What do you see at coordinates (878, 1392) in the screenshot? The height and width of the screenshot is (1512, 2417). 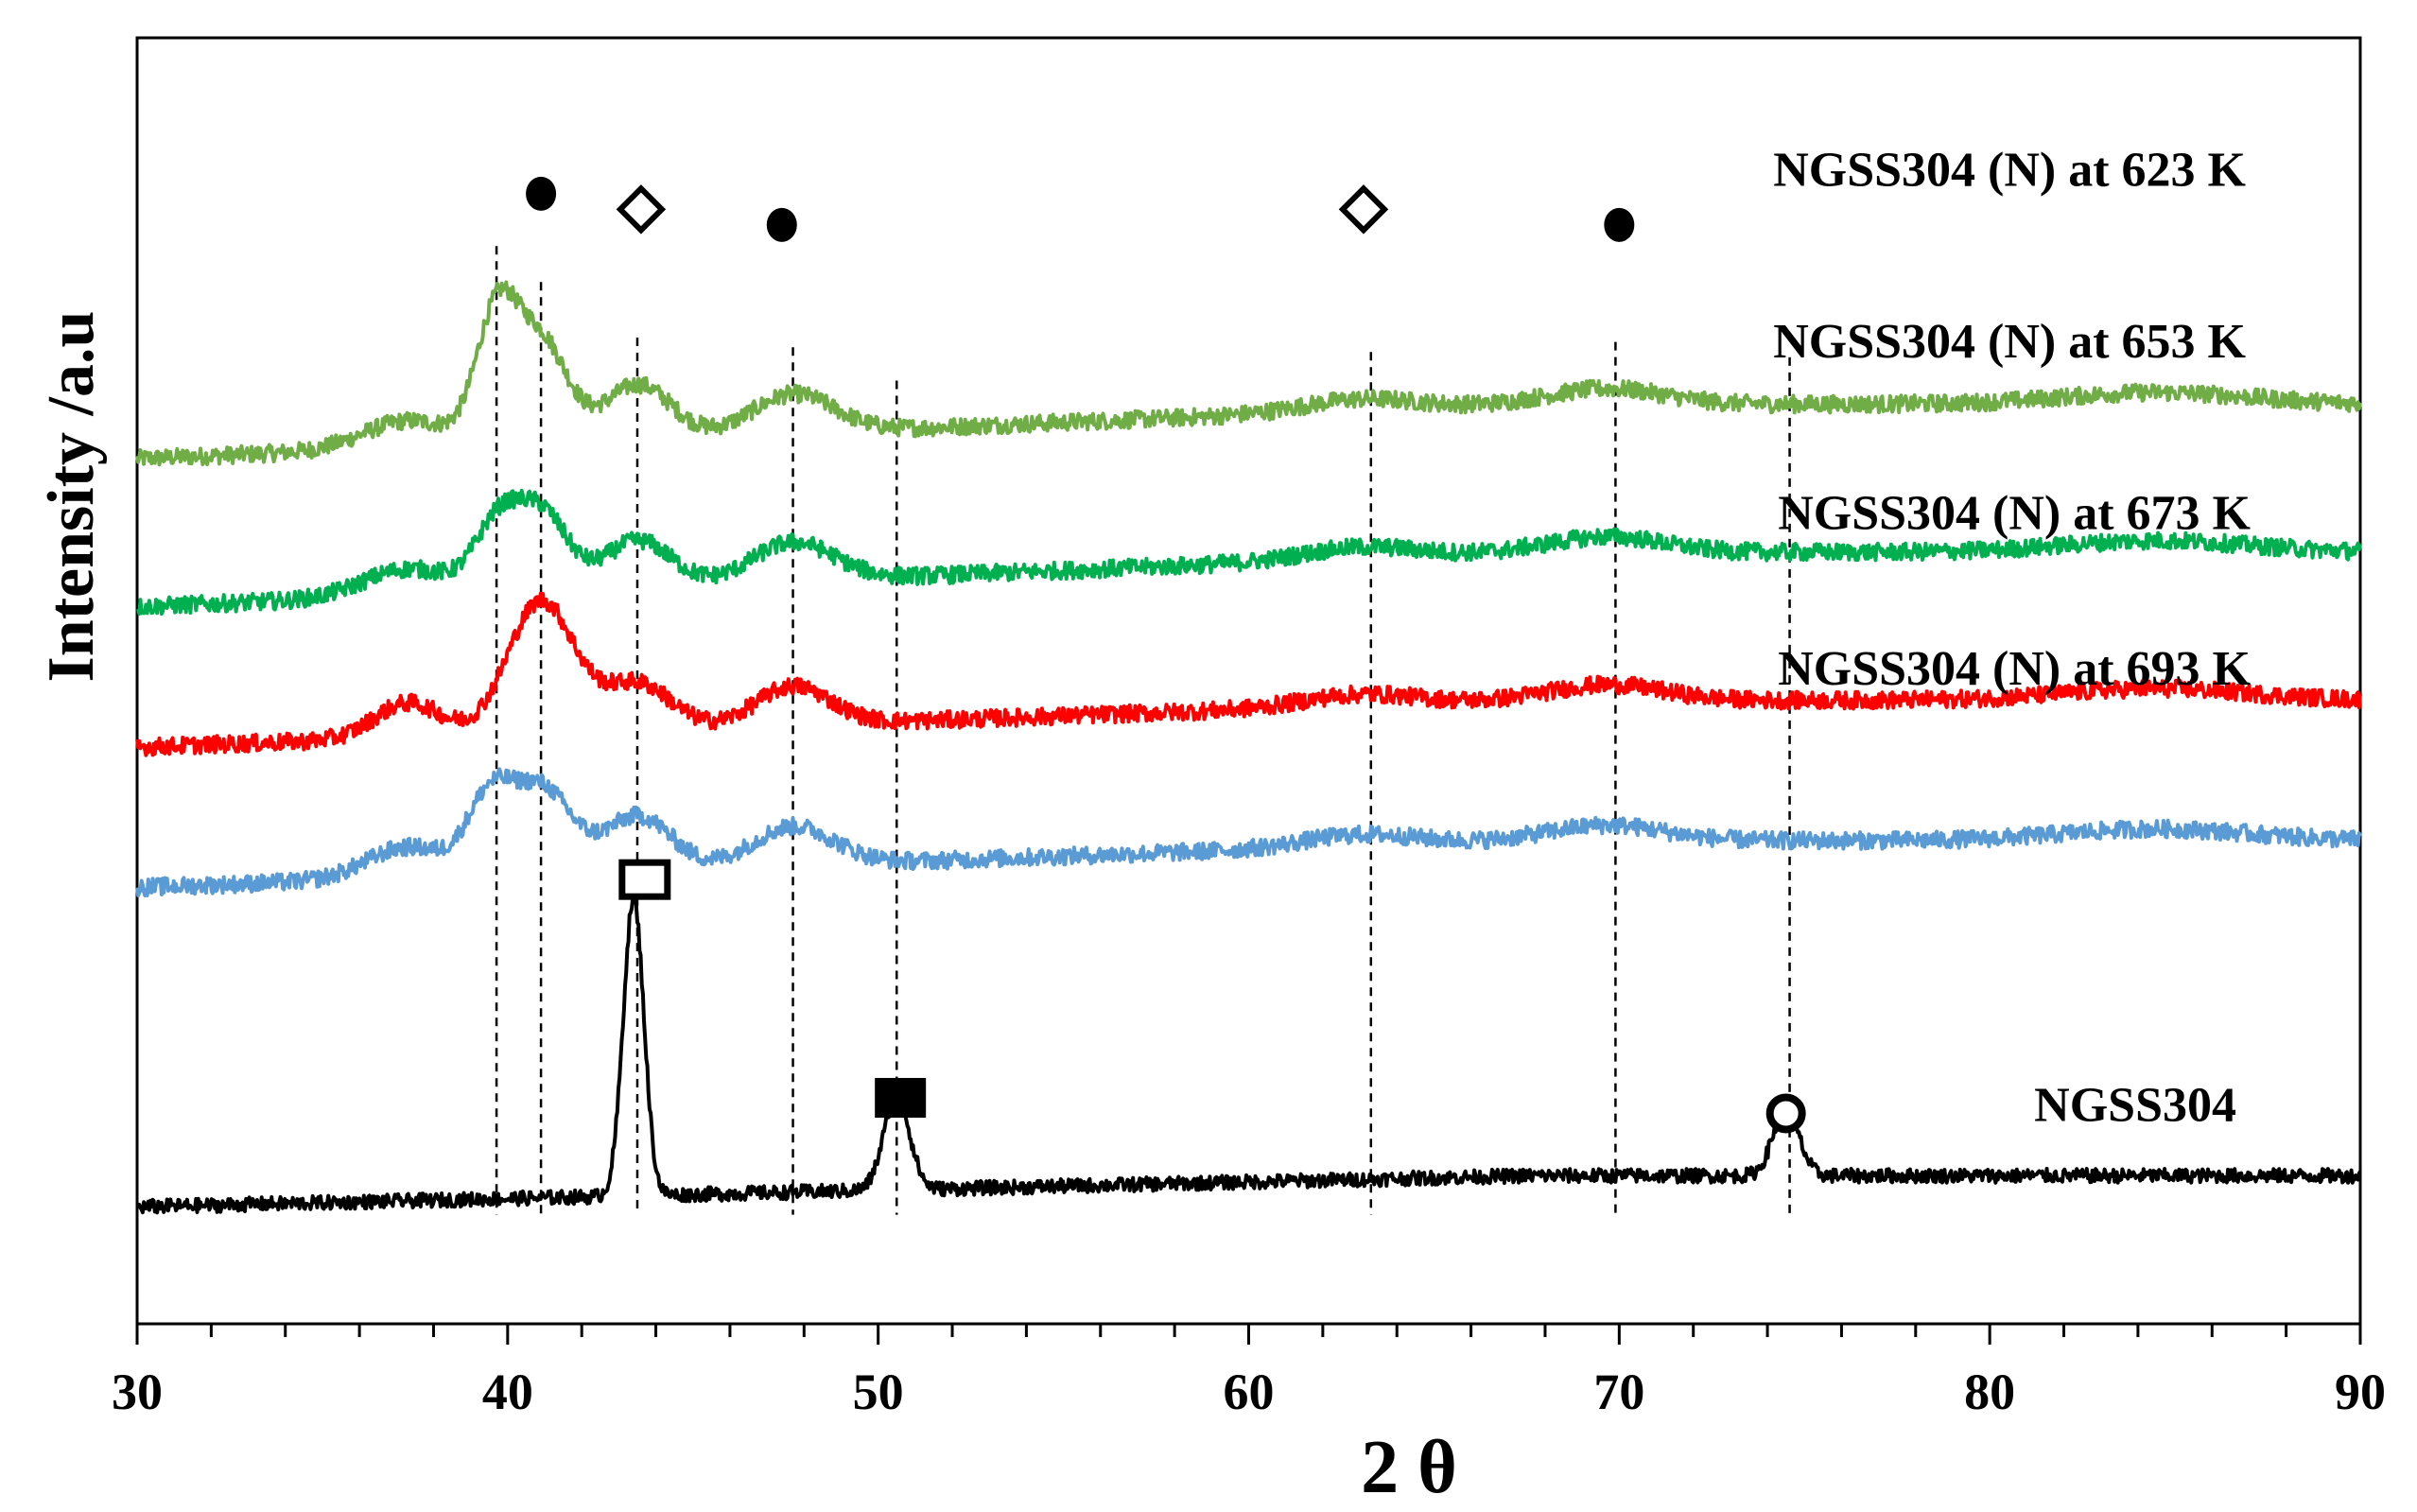 I see `x-tick-label: 50` at bounding box center [878, 1392].